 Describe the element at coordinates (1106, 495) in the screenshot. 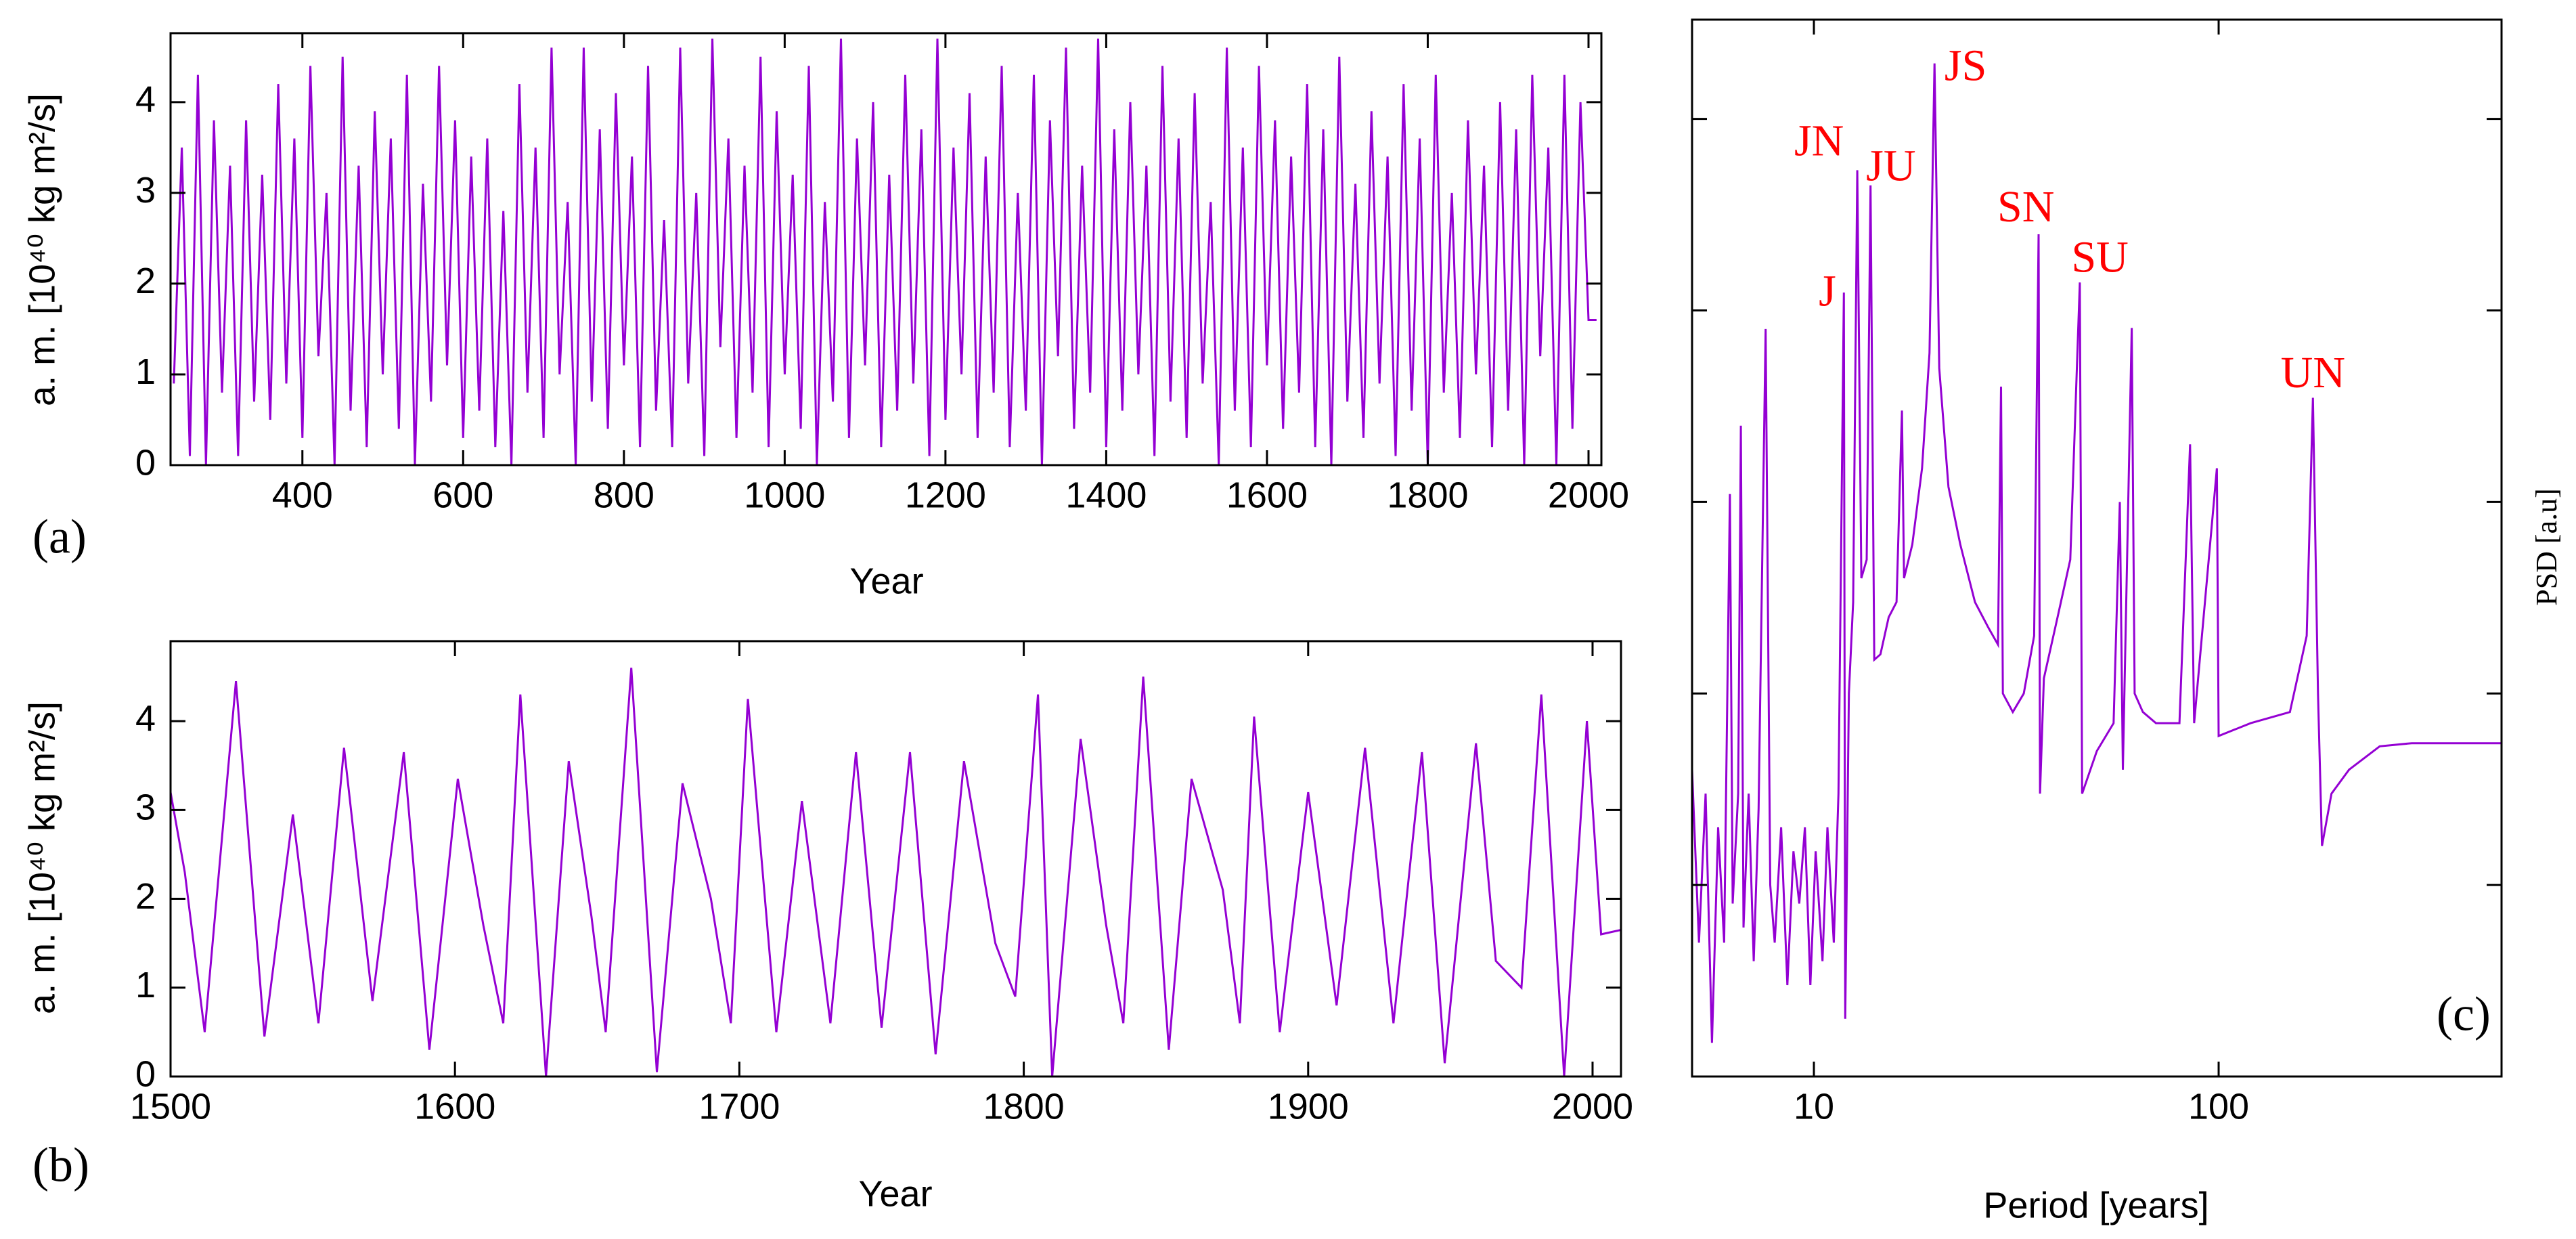

I see `x-tick-label: 1400` at that location.